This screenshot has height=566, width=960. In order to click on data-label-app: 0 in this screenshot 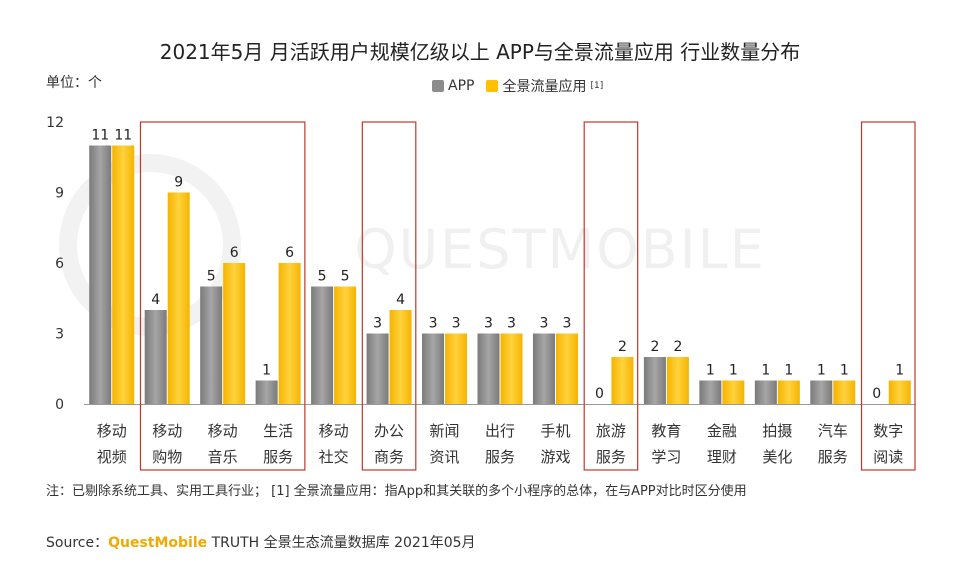, I will do `click(876, 394)`.